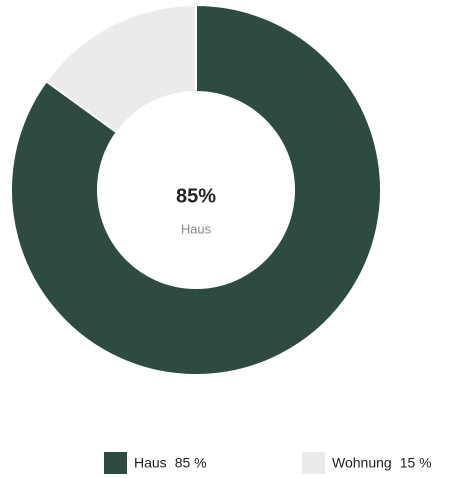 This screenshot has height=478, width=455. I want to click on legend-label: Haus, so click(150, 463).